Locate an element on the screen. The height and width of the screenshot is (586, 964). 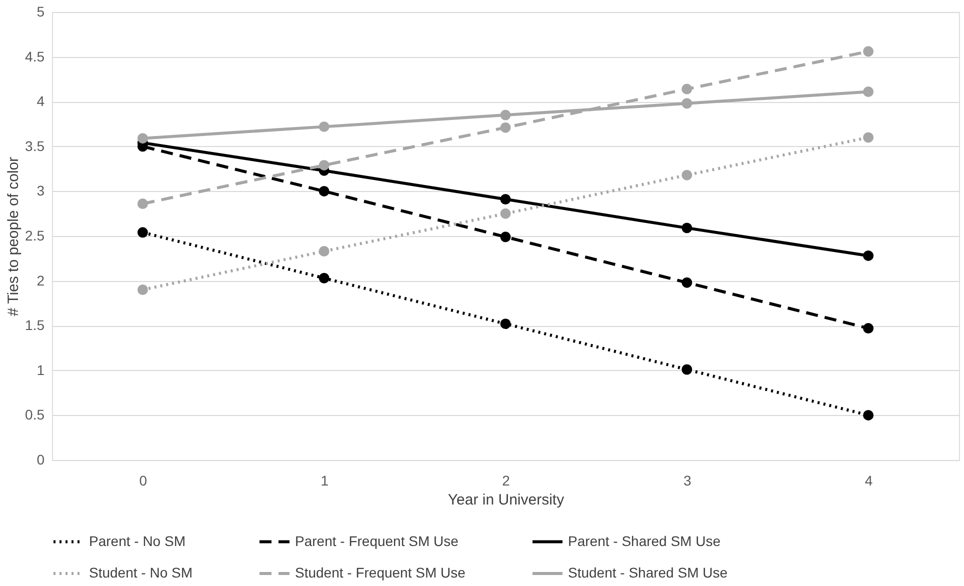
y-tick-label: 3.5 is located at coordinates (35, 146).